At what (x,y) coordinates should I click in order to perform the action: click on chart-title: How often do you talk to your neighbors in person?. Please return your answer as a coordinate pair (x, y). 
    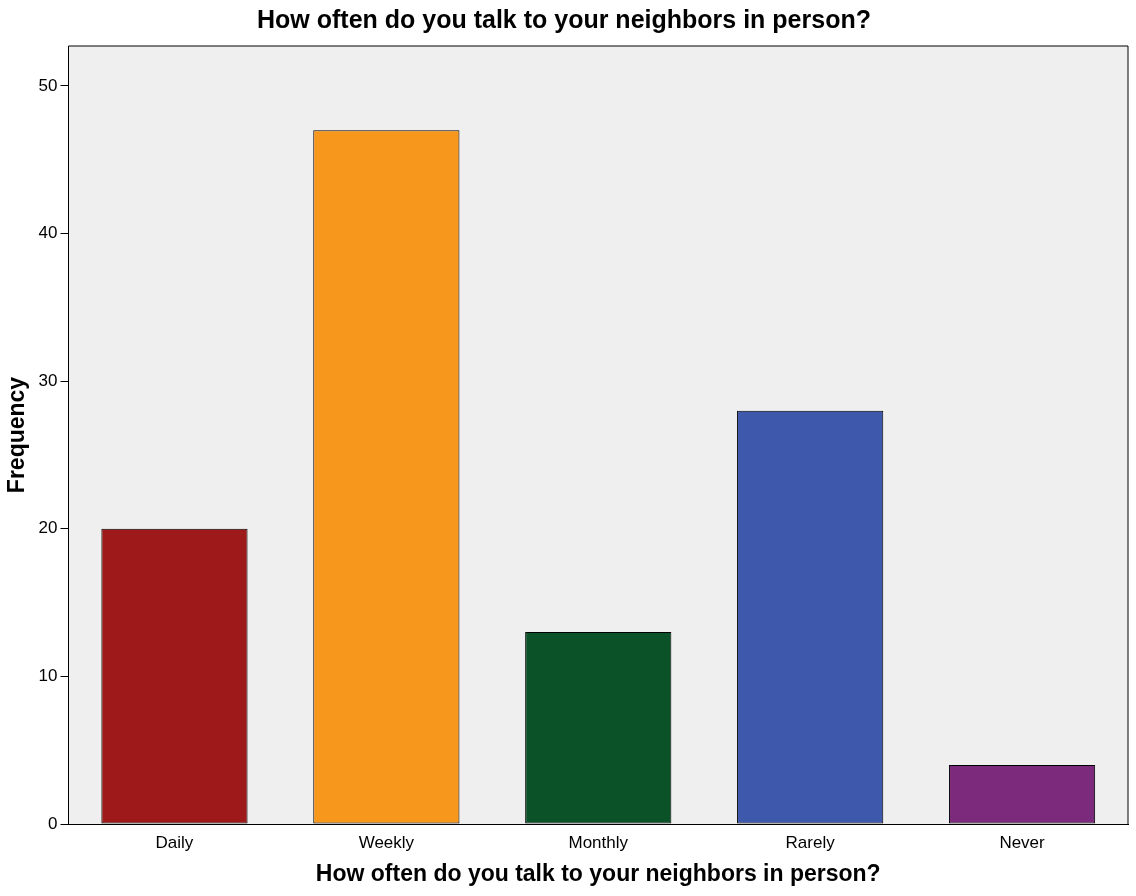
    Looking at the image, I should click on (564, 18).